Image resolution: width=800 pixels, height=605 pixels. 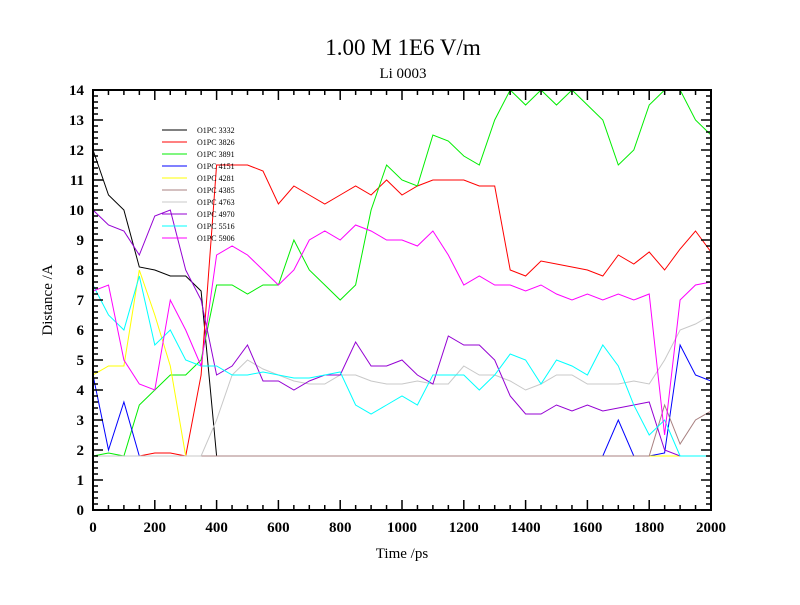 What do you see at coordinates (216, 214) in the screenshot?
I see `legend-label: O1PC 4970` at bounding box center [216, 214].